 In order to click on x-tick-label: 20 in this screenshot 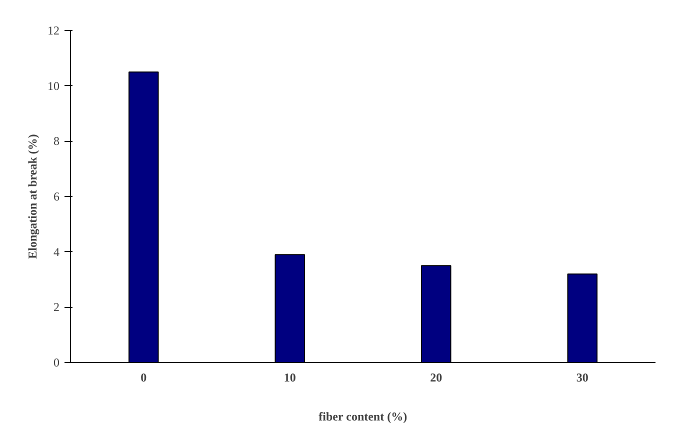, I will do `click(436, 377)`.